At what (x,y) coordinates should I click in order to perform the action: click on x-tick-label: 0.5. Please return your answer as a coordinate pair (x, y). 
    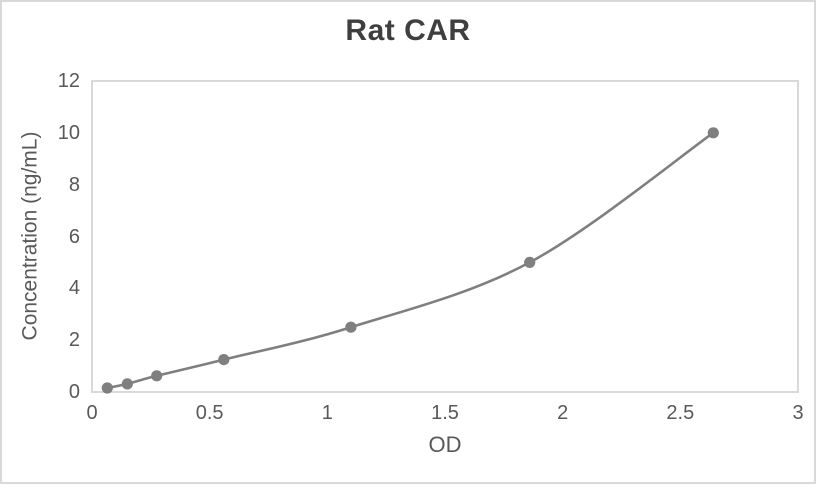
    Looking at the image, I should click on (209, 413).